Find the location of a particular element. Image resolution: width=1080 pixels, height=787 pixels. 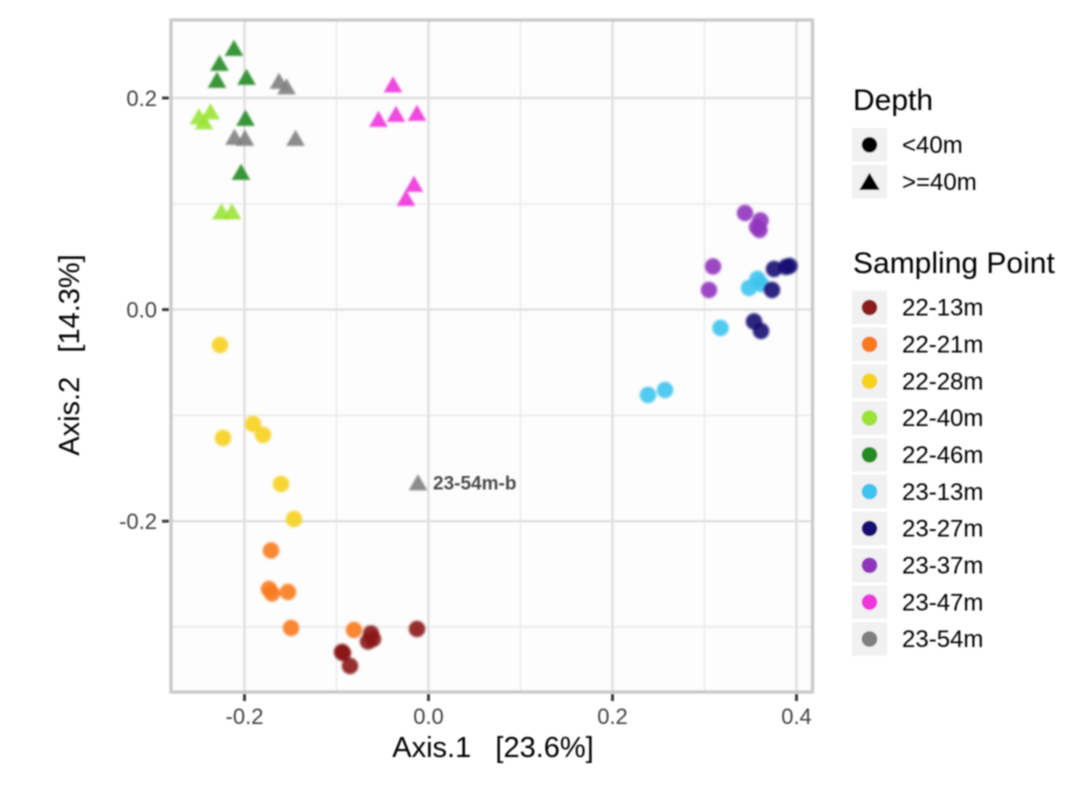

svg-text: >=40m is located at coordinates (939, 182).